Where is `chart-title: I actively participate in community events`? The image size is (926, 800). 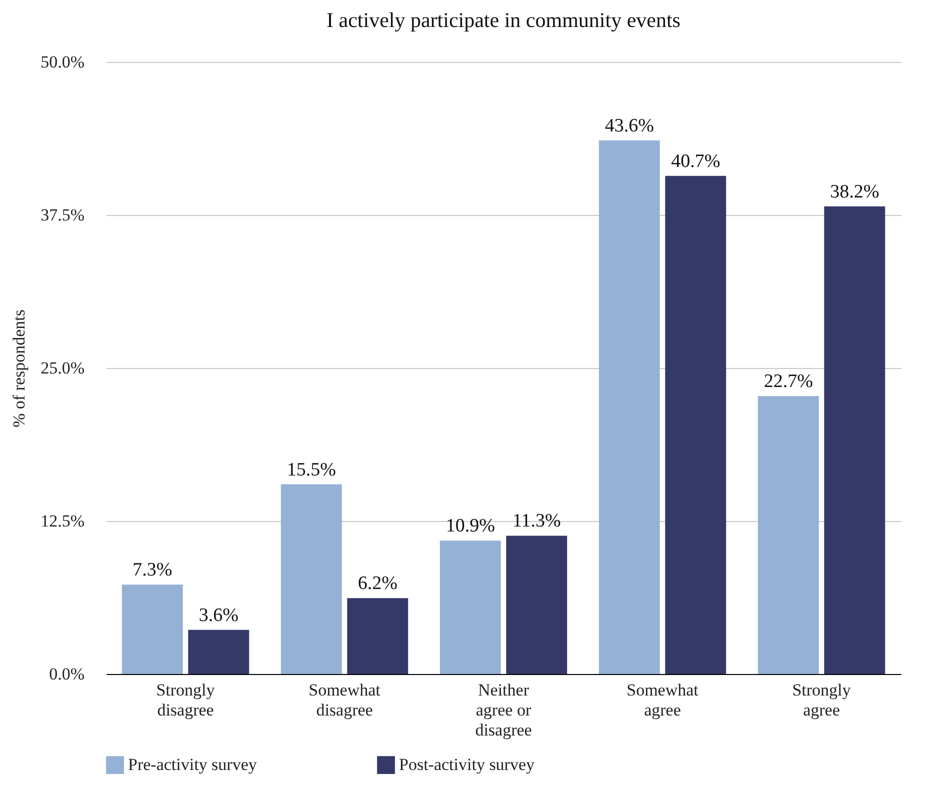 chart-title: I actively participate in community events is located at coordinates (503, 20).